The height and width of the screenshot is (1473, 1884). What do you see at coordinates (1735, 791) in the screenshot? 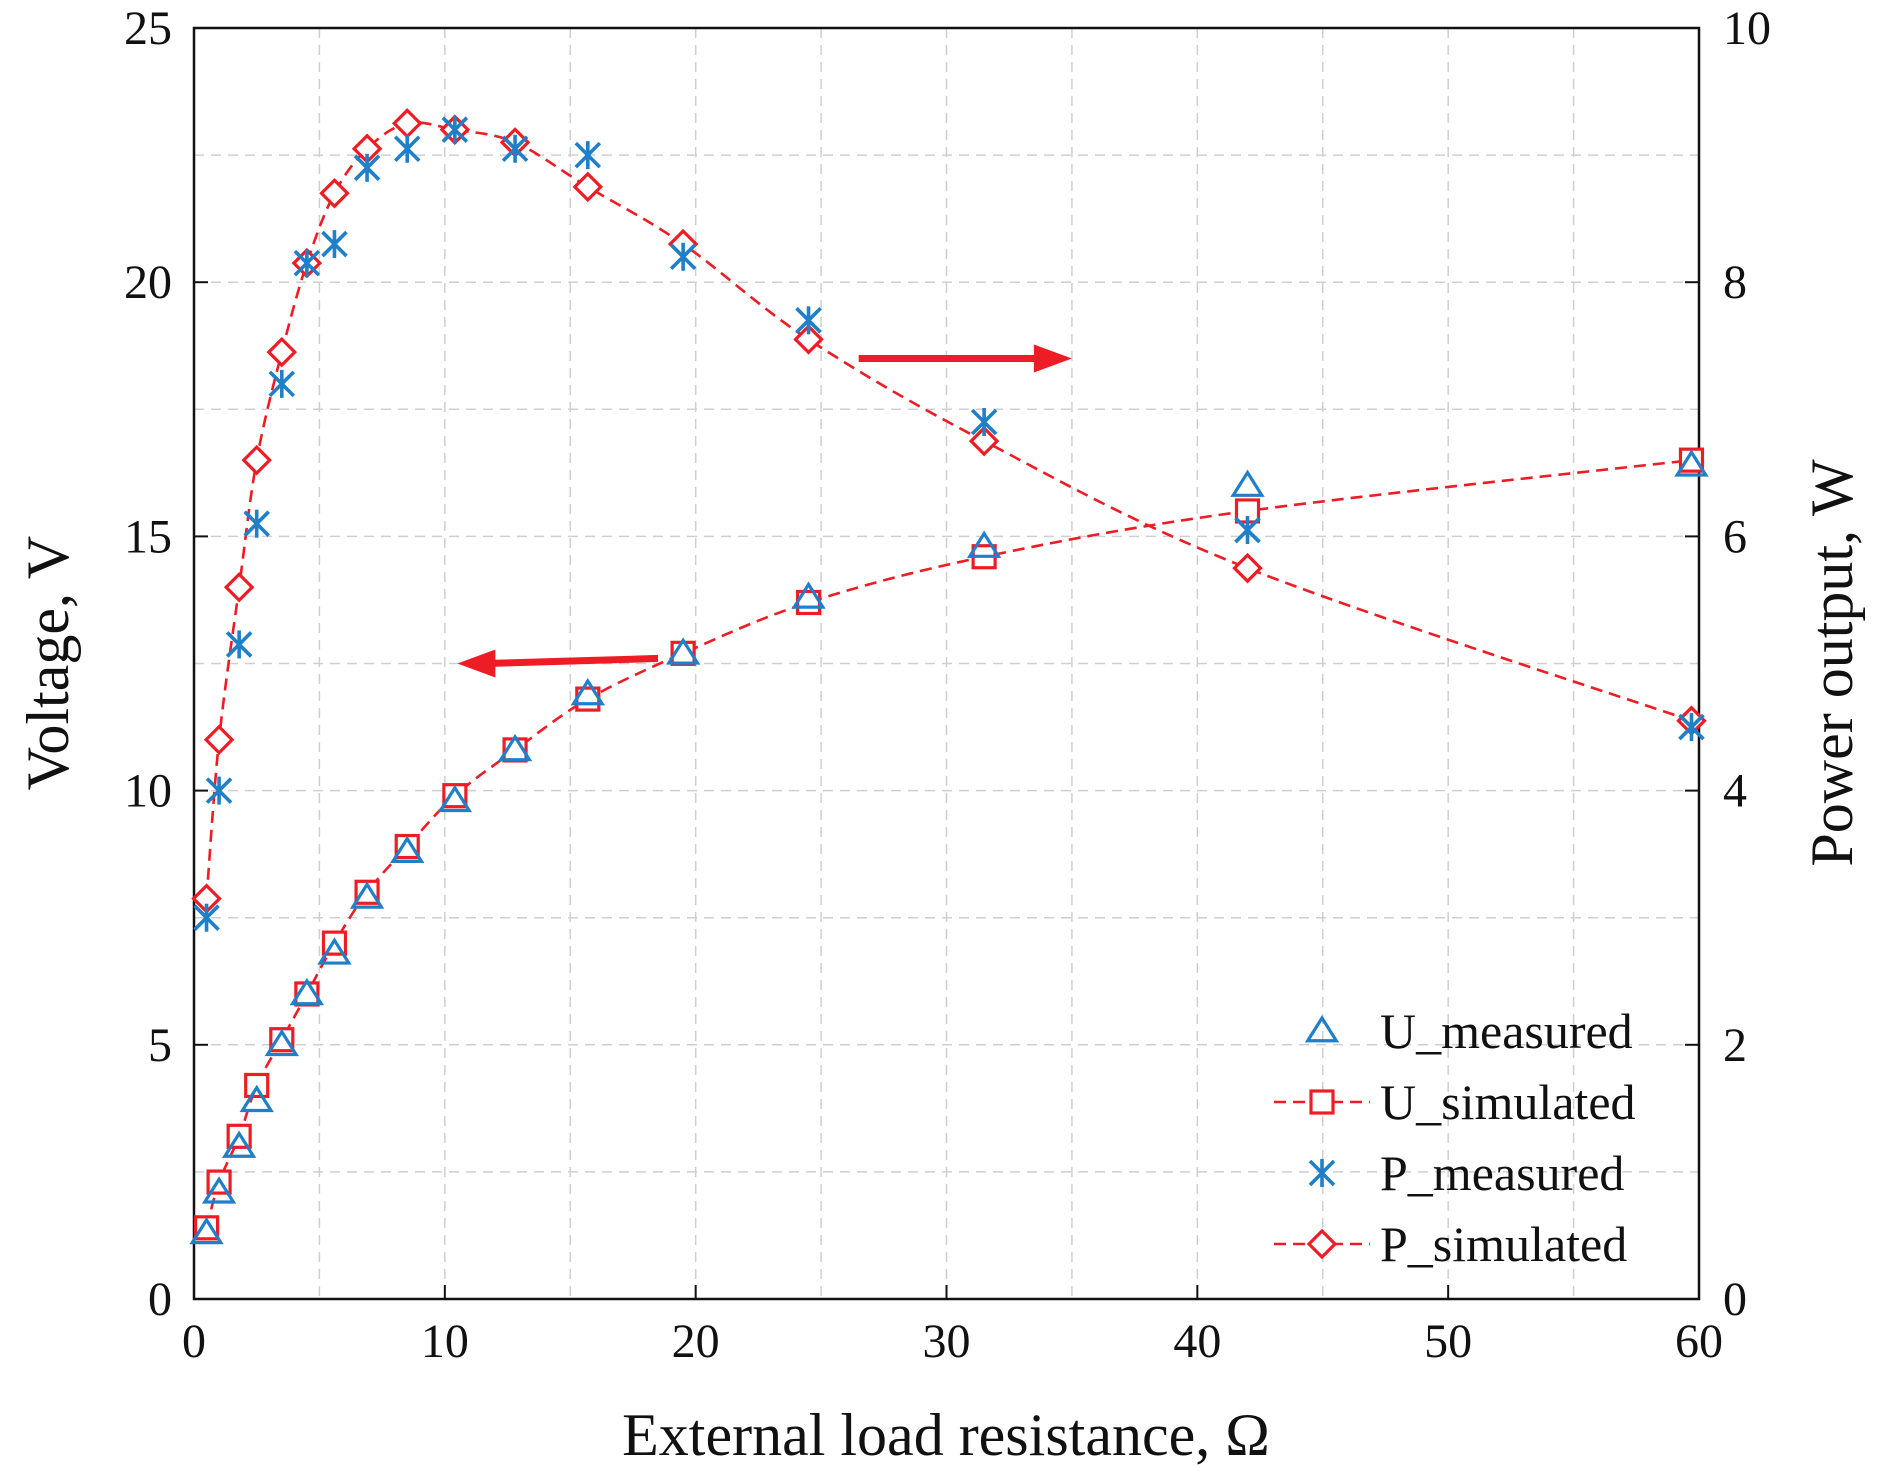
I see `y2-tick-label: 4` at bounding box center [1735, 791].